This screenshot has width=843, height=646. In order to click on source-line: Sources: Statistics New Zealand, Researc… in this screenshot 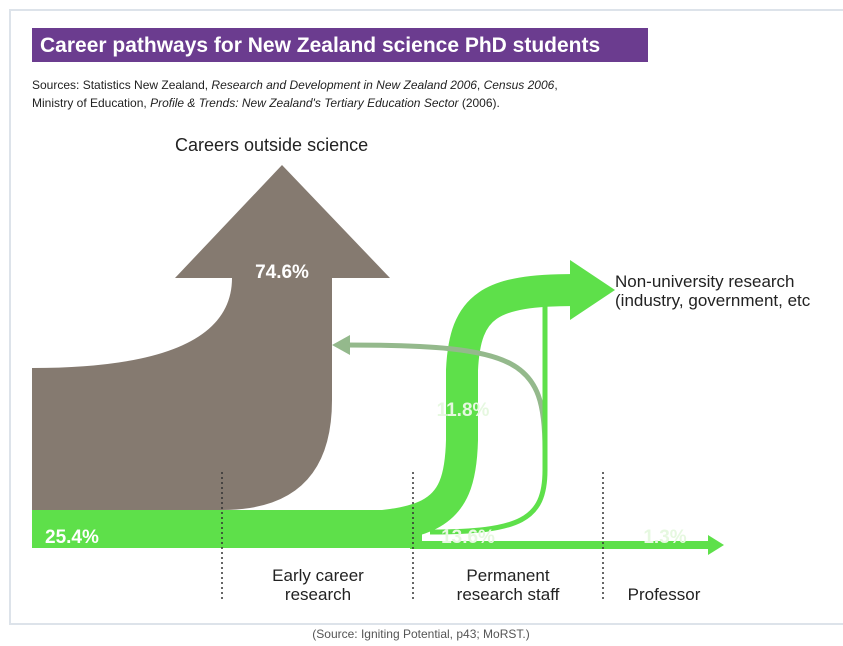, I will do `click(295, 85)`.